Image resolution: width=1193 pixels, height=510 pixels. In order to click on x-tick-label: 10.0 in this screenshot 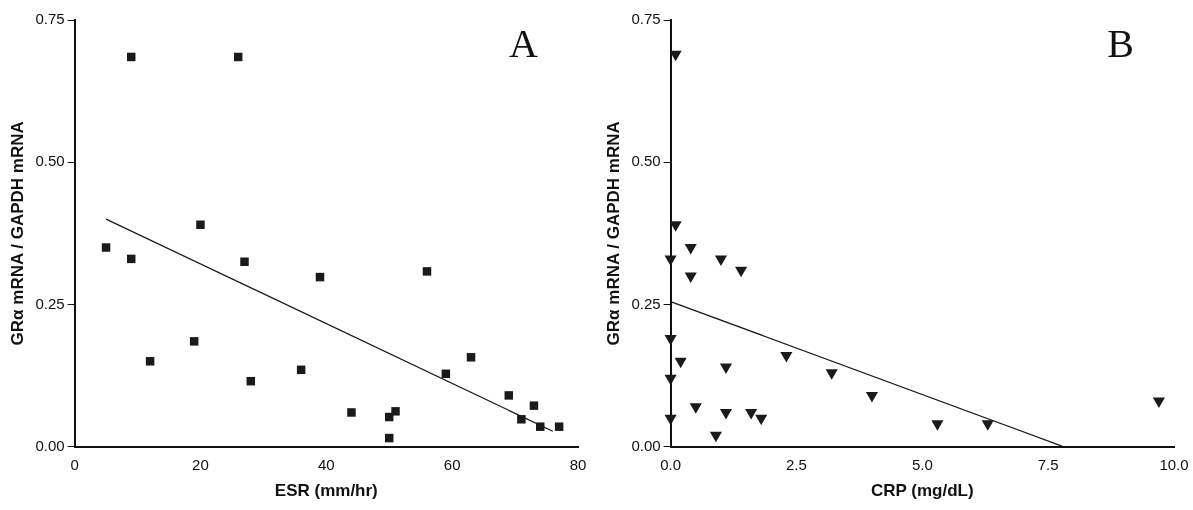, I will do `click(1174, 464)`.